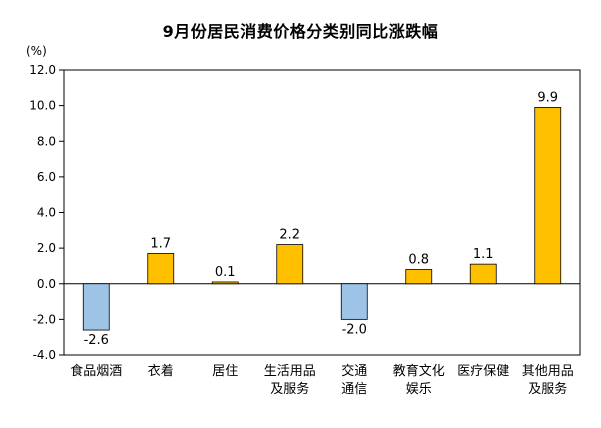 This screenshot has width=601, height=428. Describe the element at coordinates (547, 97) in the screenshot. I see `bar-value-label: 9.9` at that location.